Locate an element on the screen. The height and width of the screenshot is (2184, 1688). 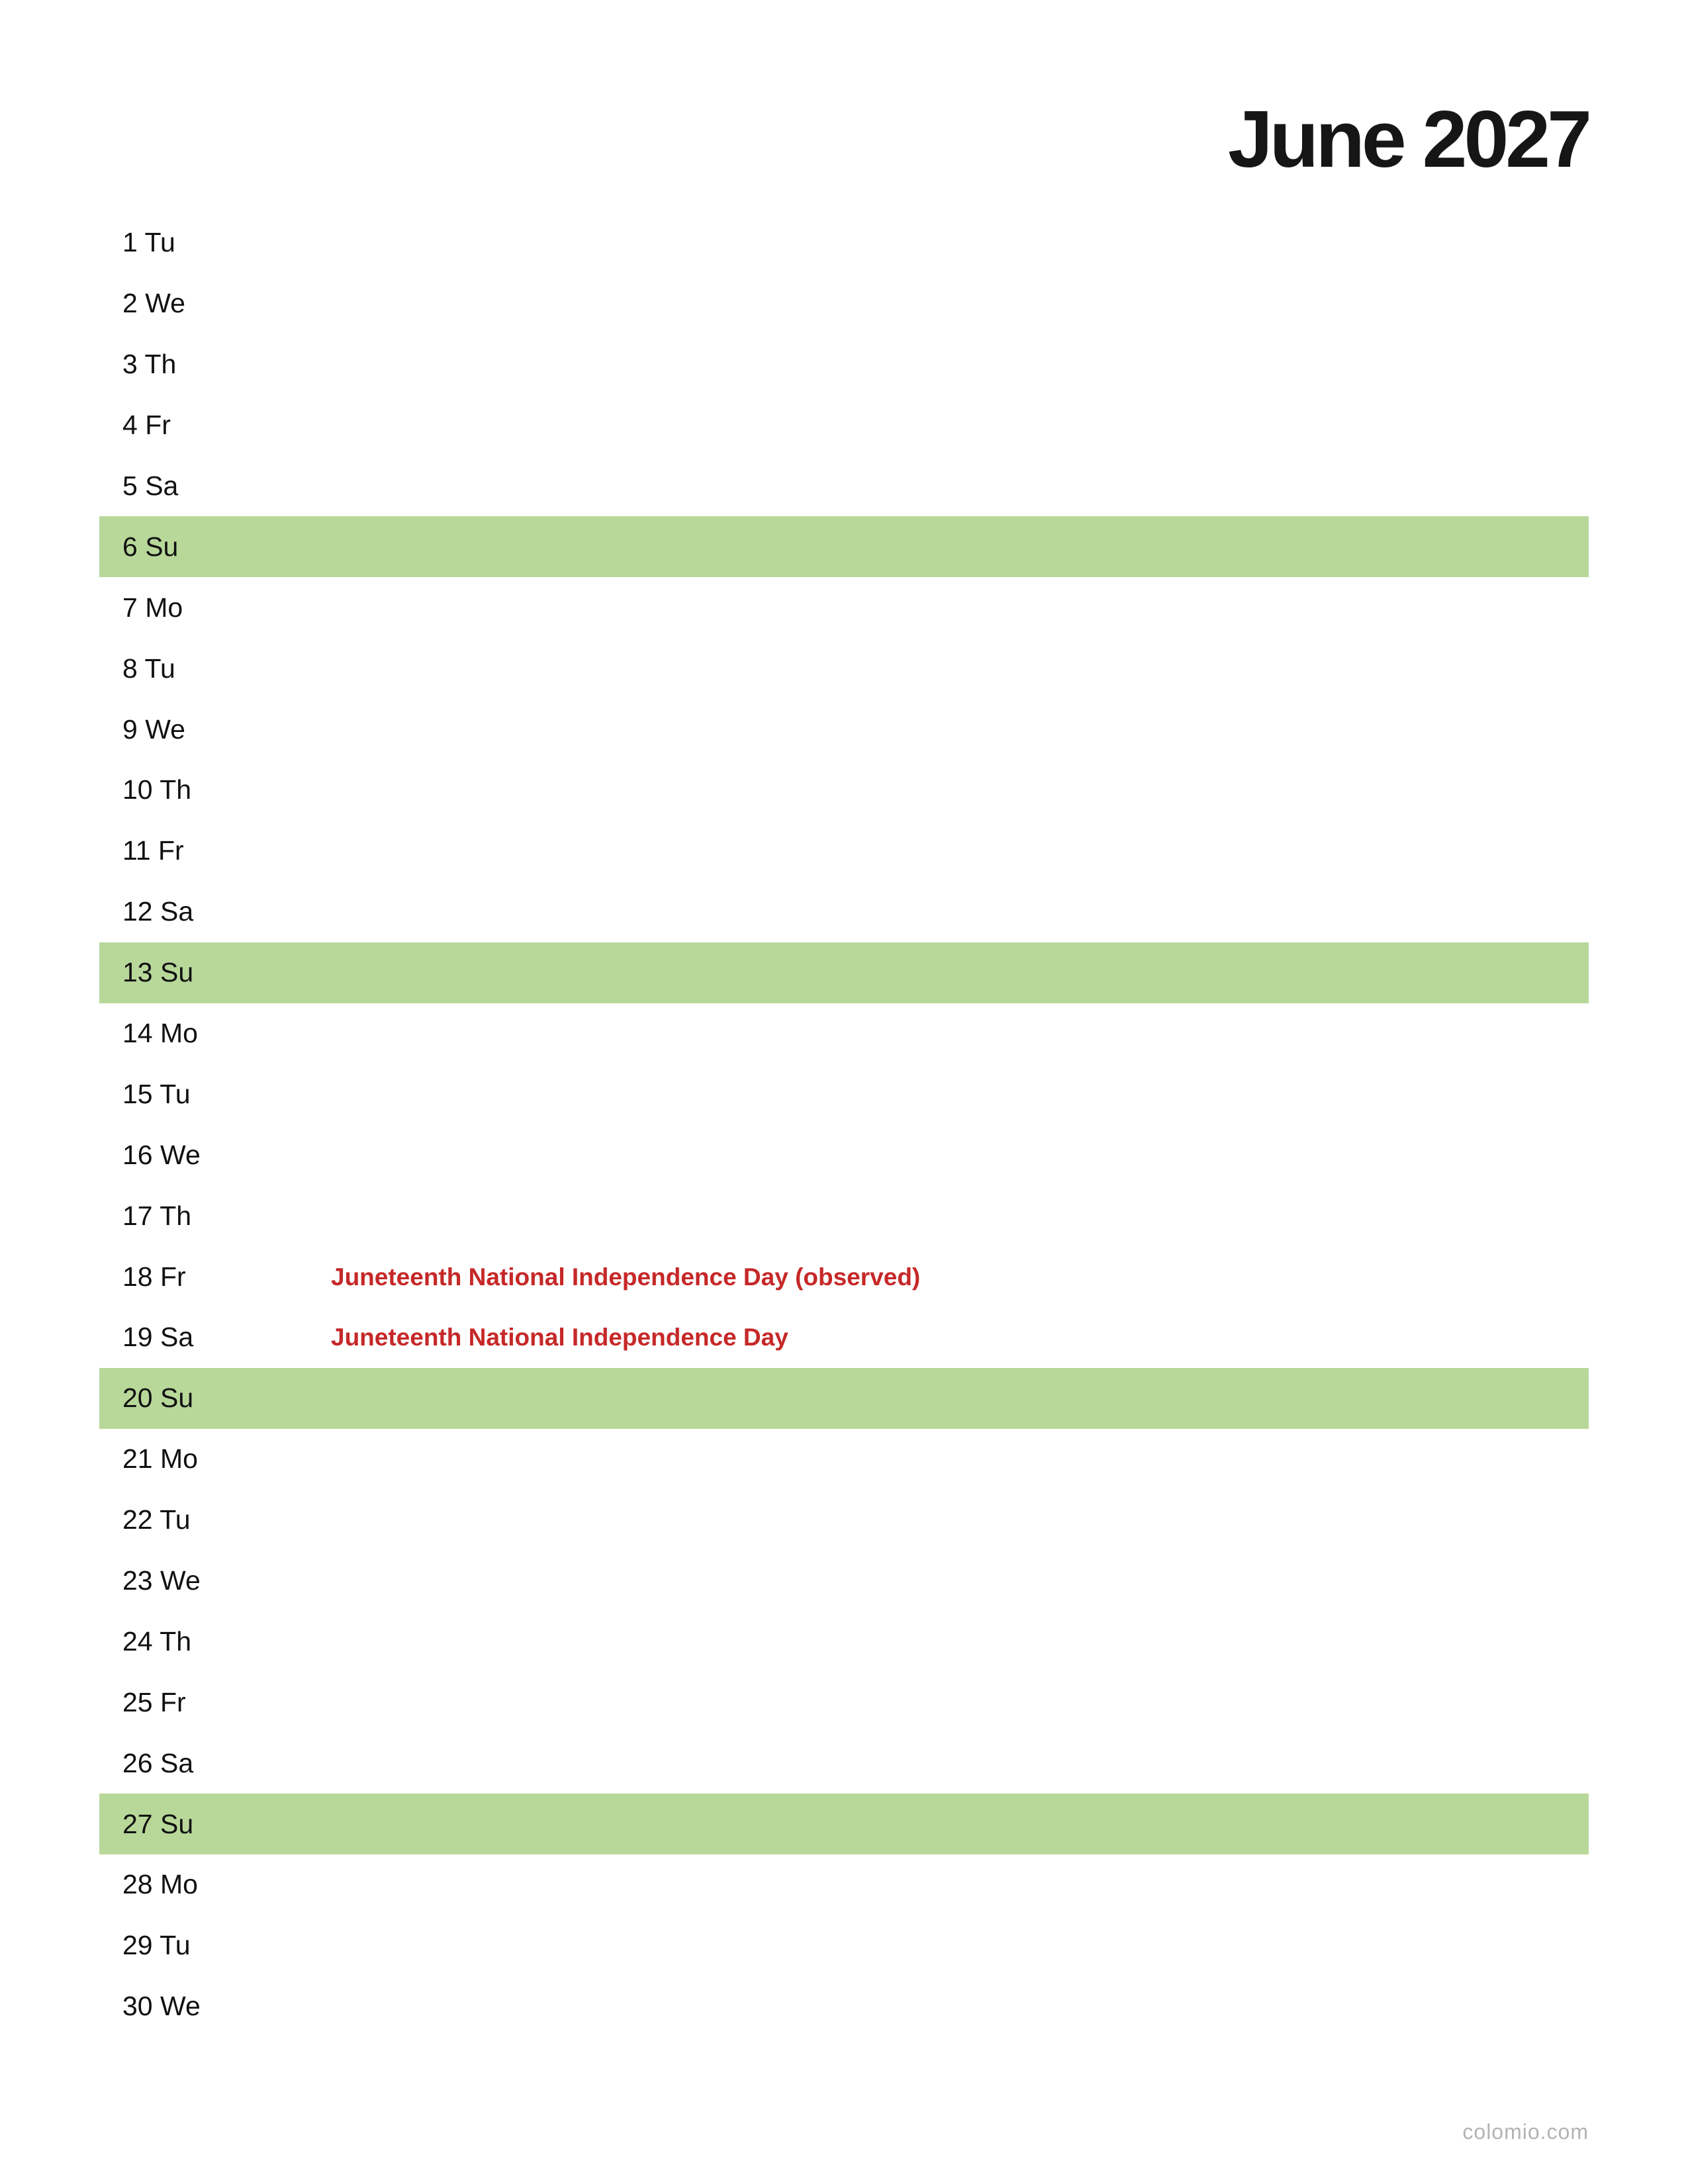
day-row: 9 We is located at coordinates (844, 729).